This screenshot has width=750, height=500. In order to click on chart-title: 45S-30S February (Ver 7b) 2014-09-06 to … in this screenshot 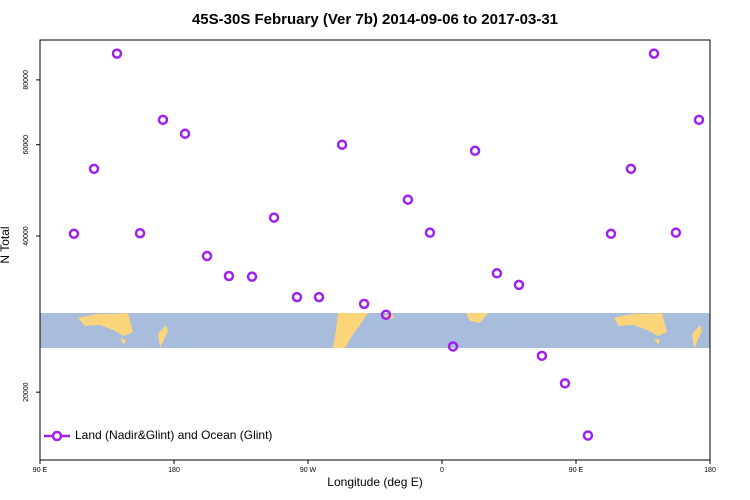, I will do `click(375, 19)`.